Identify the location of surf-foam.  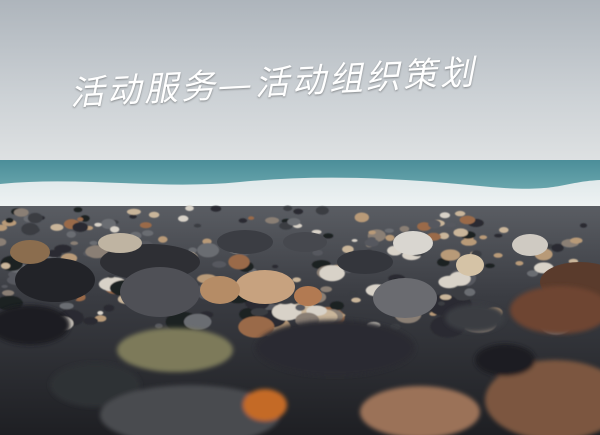
(300, 195).